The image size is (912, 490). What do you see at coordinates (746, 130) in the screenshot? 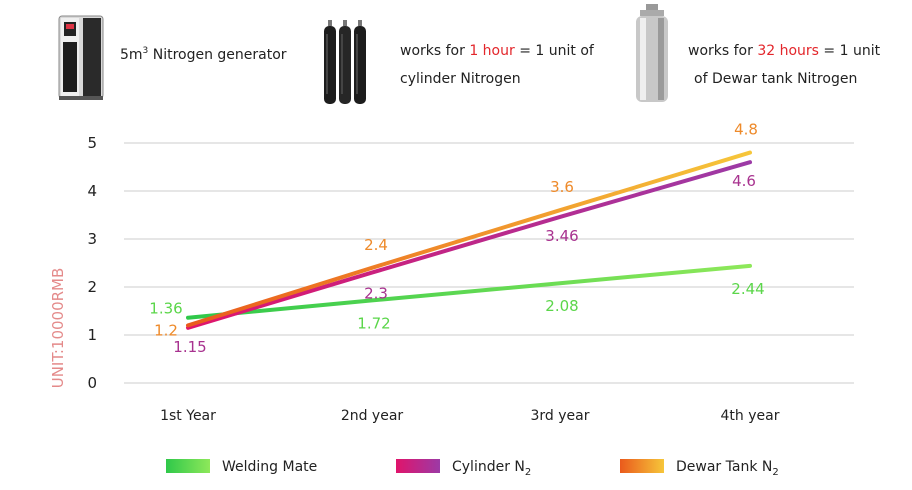
I see `data-label-s3-p4: 4.8` at bounding box center [746, 130].